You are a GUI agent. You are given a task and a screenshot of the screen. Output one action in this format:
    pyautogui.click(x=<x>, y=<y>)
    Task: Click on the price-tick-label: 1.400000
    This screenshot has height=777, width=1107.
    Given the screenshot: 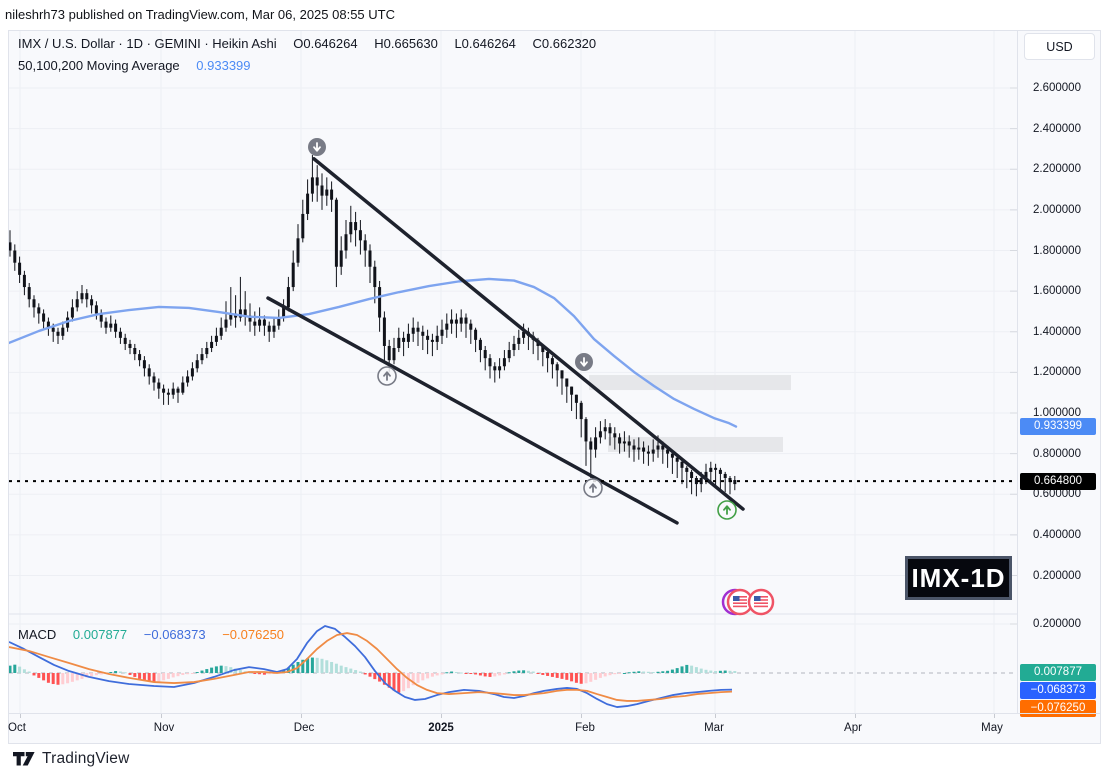 What is the action you would take?
    pyautogui.click(x=1057, y=331)
    